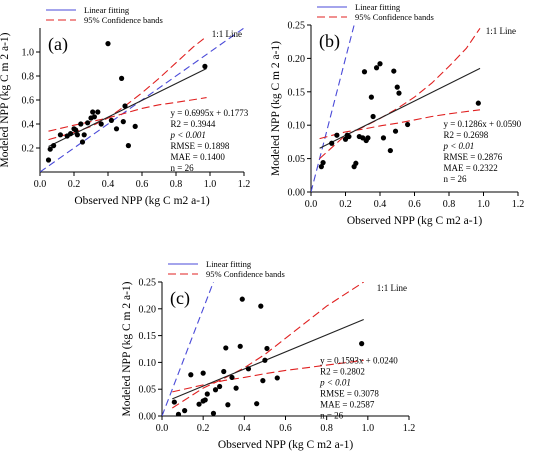  I want to click on y-tick-label: 0.6, so click(28, 101).